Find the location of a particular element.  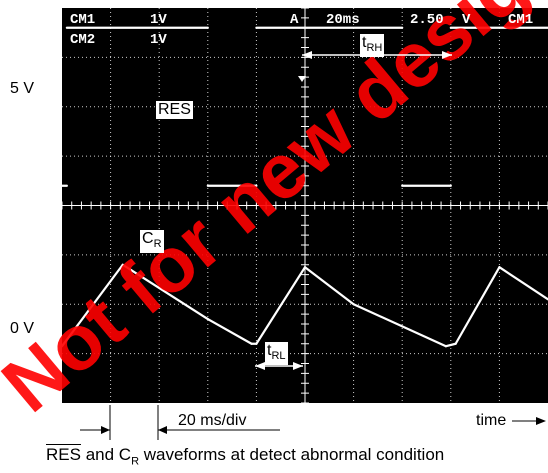

trl-label: tRL is located at coordinates (276, 354).